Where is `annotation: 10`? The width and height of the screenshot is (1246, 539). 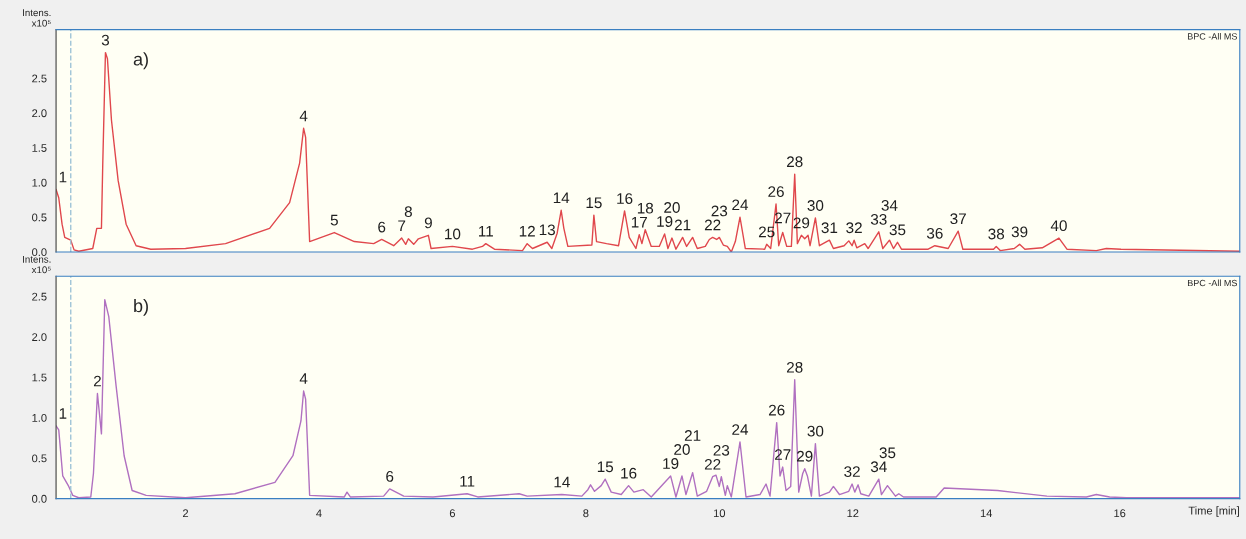
annotation: 10 is located at coordinates (453, 234).